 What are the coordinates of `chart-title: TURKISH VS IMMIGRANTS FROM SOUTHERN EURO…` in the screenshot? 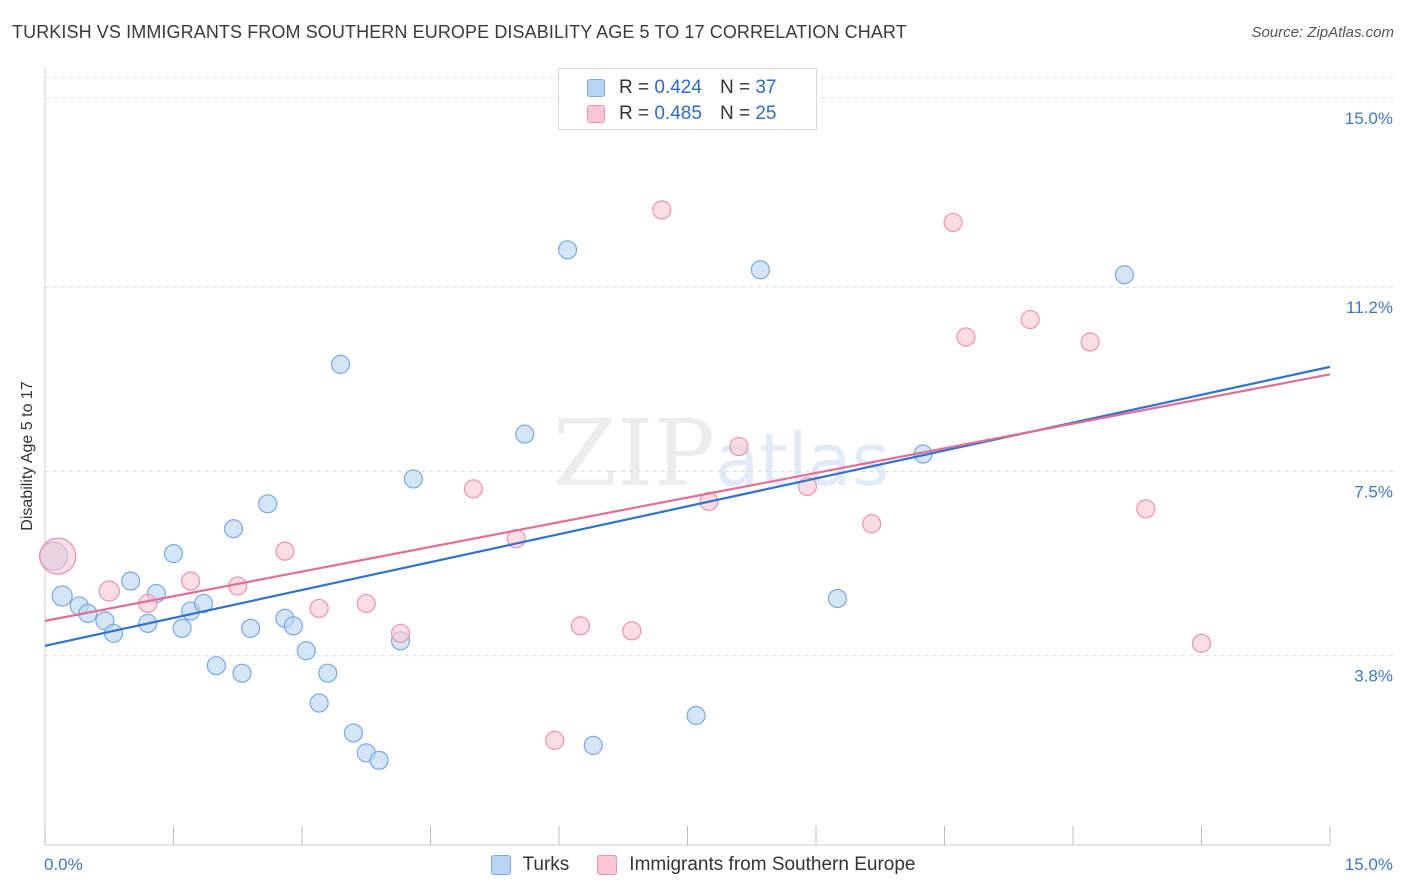 It's located at (459, 32).